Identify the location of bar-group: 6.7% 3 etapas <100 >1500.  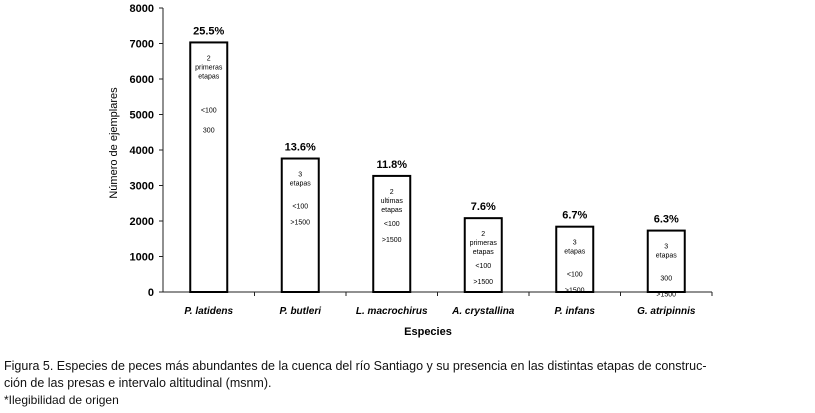
(575, 252).